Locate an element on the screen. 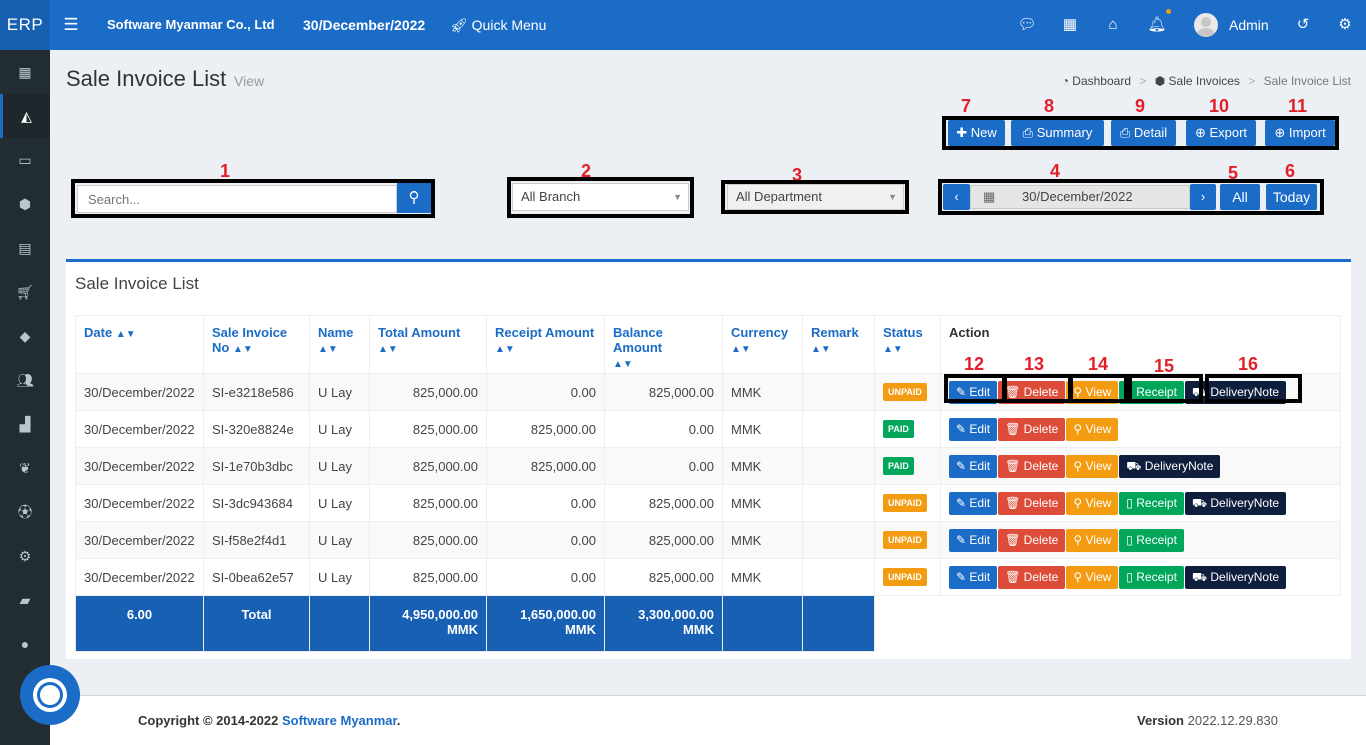 This screenshot has width=1366, height=745. company-link: Software Myanmar is located at coordinates (339, 720).